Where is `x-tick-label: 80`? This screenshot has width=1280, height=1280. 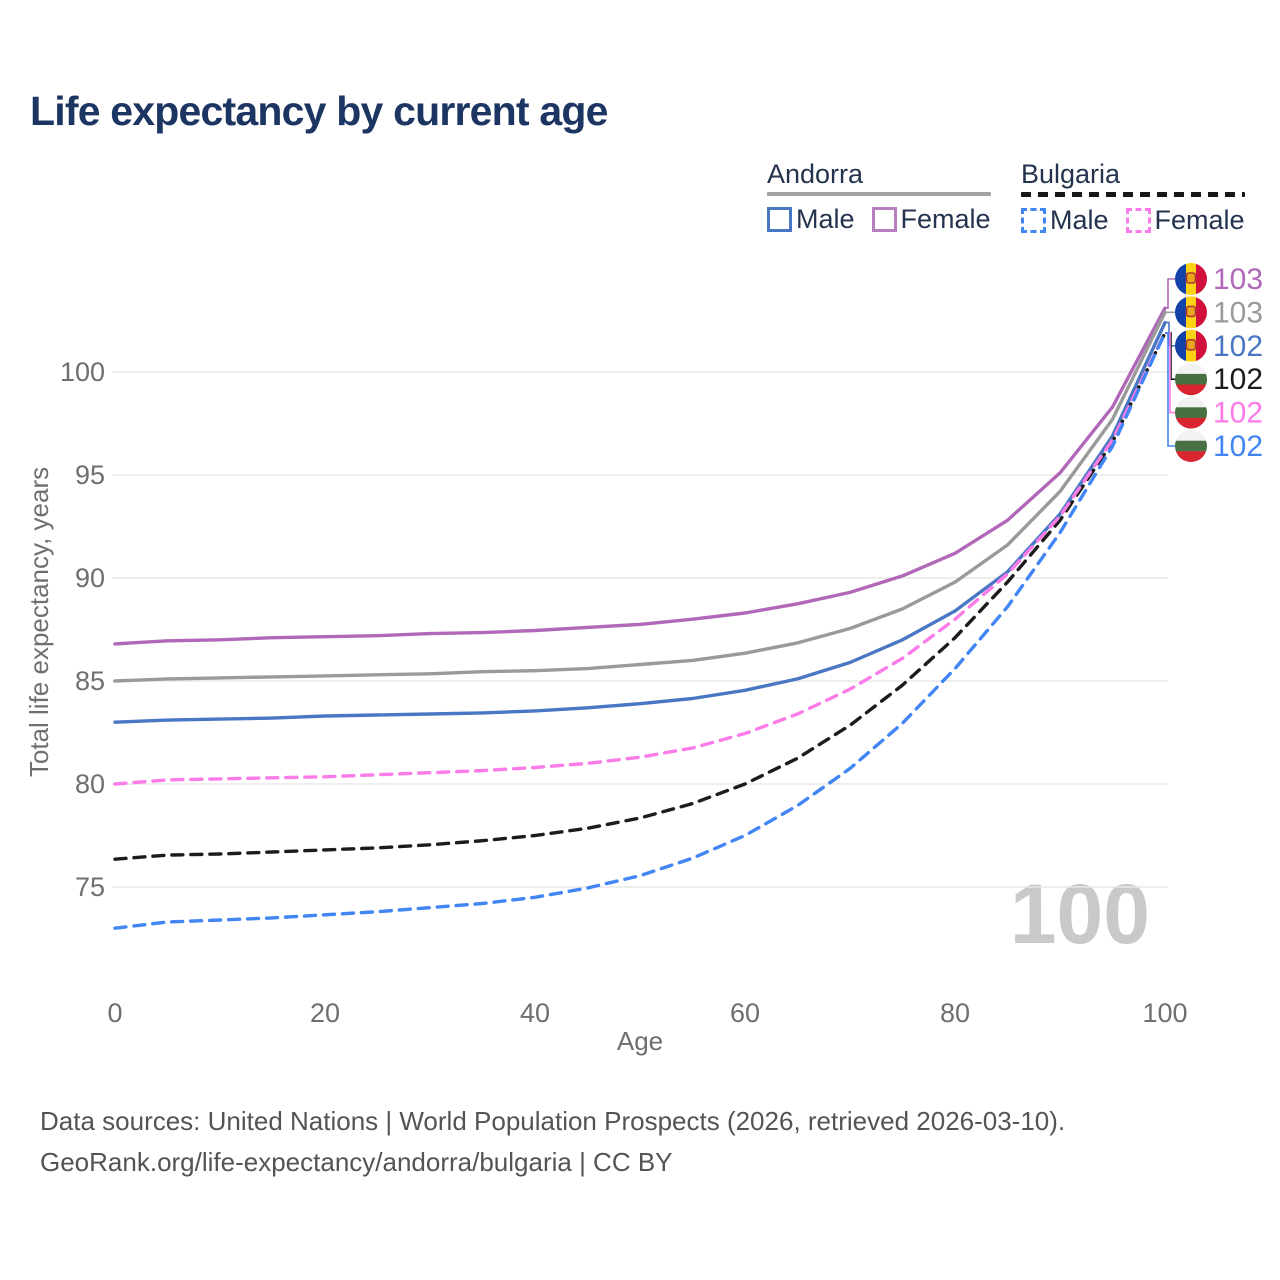
x-tick-label: 80 is located at coordinates (955, 1013).